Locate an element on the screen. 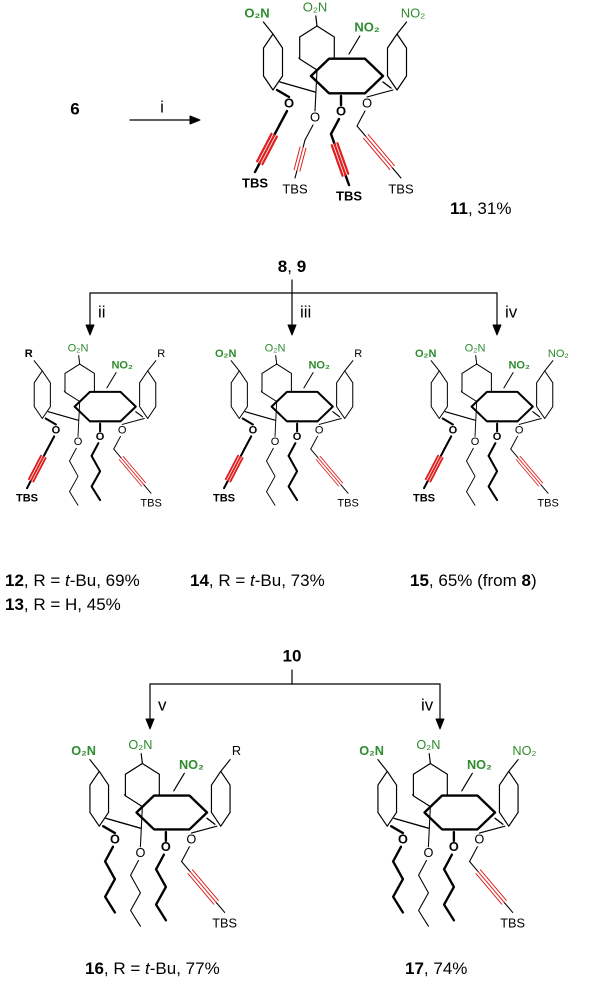 This screenshot has width=591, height=990. reagent: ii is located at coordinates (102, 311).